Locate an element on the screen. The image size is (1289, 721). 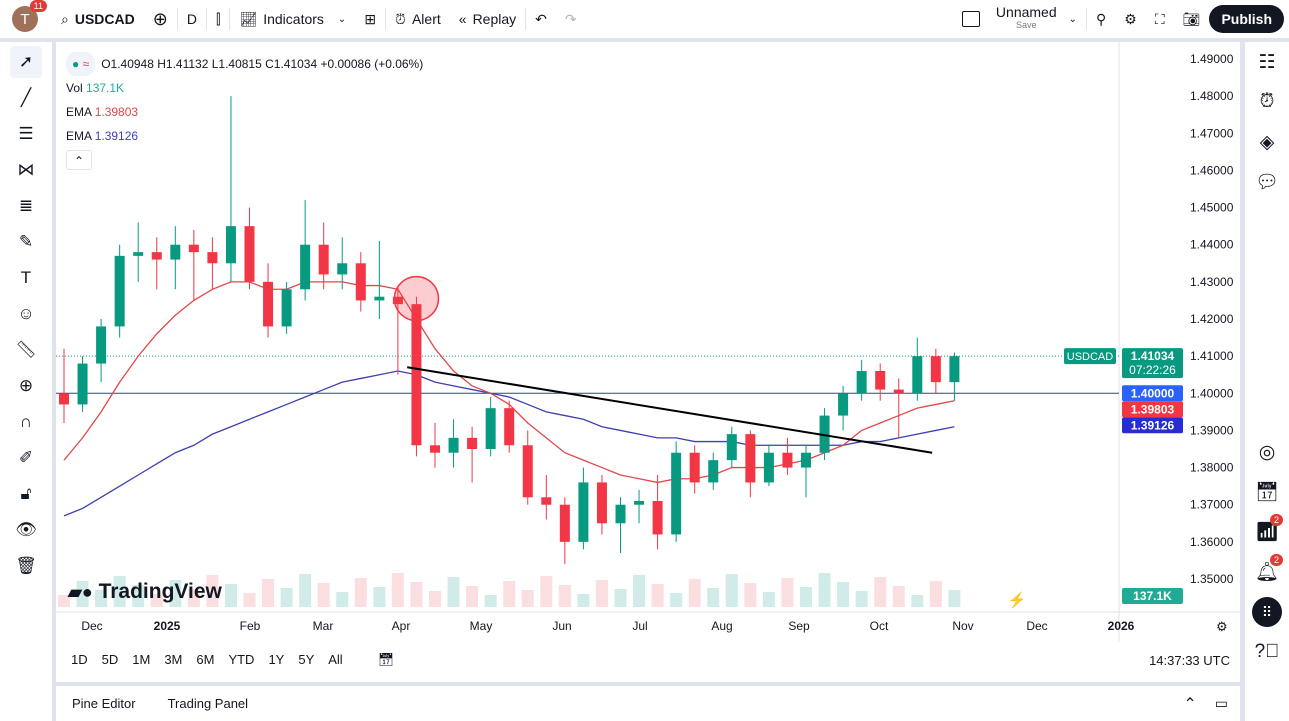
cursor-icon: ➚ is located at coordinates (26, 61).